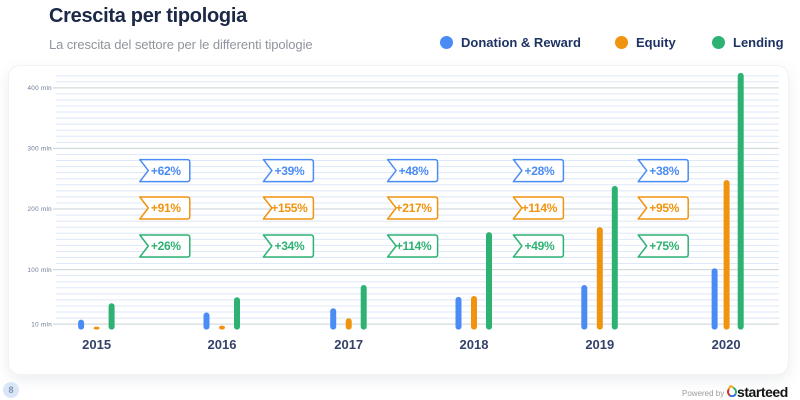  What do you see at coordinates (474, 344) in the screenshot?
I see `svg-text: 2018` at bounding box center [474, 344].